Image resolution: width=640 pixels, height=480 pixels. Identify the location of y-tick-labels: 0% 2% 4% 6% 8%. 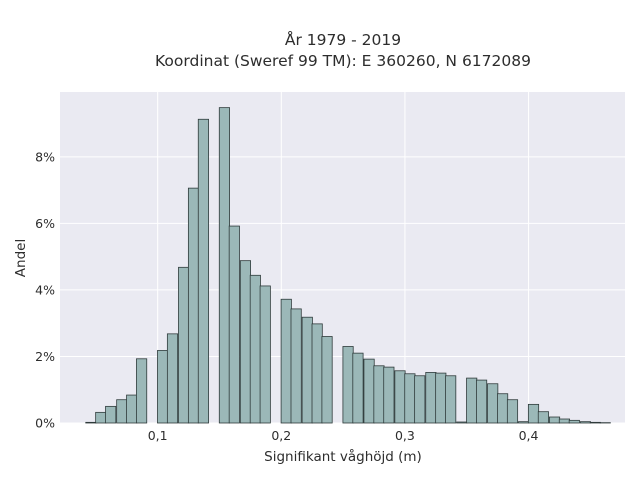
(45, 289).